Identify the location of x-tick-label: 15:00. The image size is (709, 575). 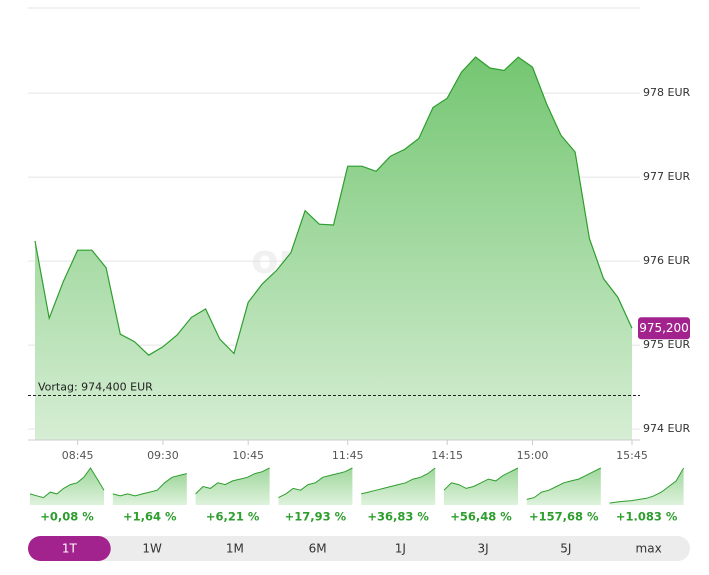
(533, 455).